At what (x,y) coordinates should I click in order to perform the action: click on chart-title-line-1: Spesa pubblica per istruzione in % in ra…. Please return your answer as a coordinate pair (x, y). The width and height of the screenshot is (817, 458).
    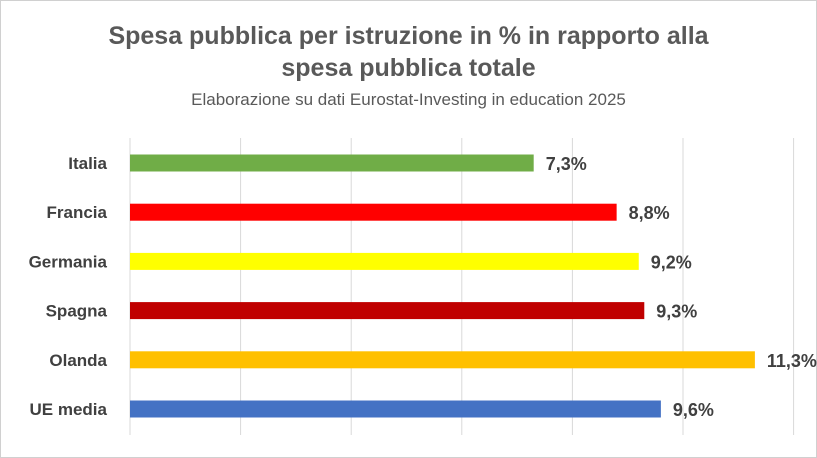
    Looking at the image, I should click on (408, 36).